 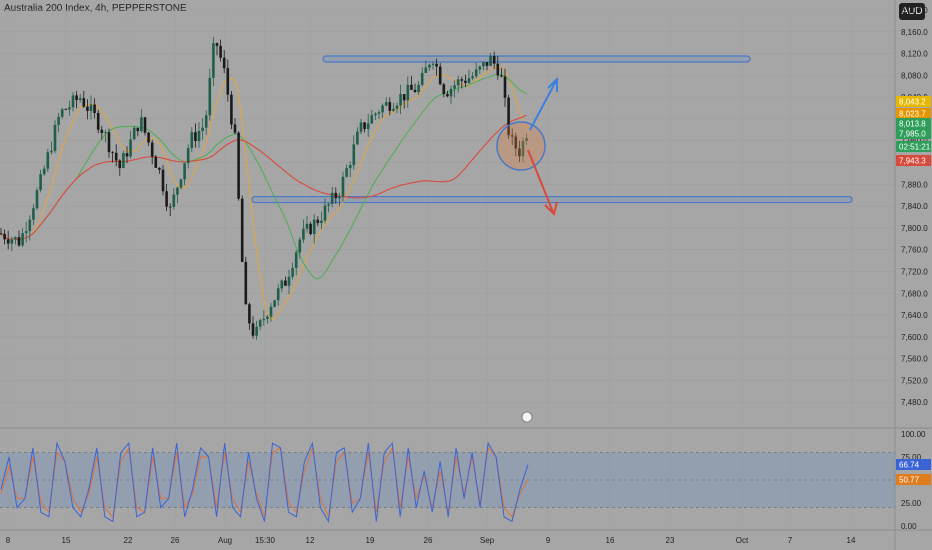 What do you see at coordinates (909, 480) in the screenshot?
I see `stoch-tag-label: 50.77` at bounding box center [909, 480].